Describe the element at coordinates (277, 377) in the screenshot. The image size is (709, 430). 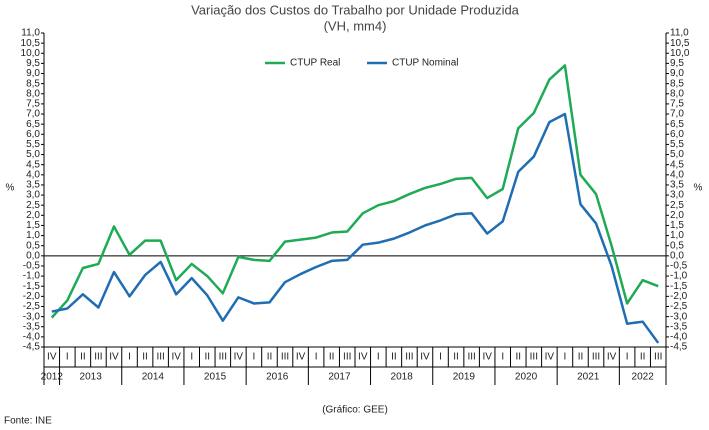
I see `year-label: 2016` at that location.